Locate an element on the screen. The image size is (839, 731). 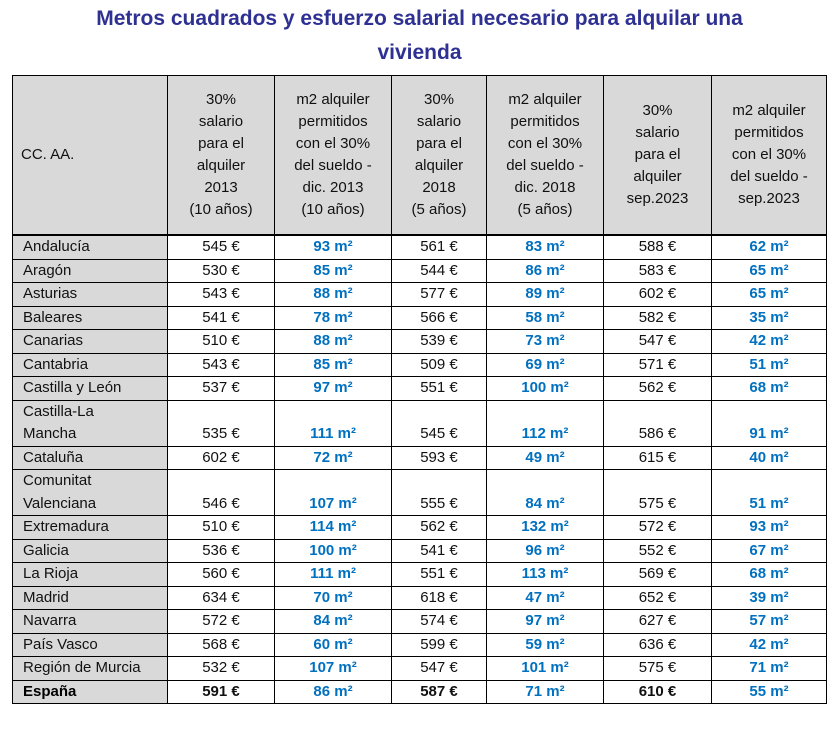
region-cell: Madrid is located at coordinates (90, 597).